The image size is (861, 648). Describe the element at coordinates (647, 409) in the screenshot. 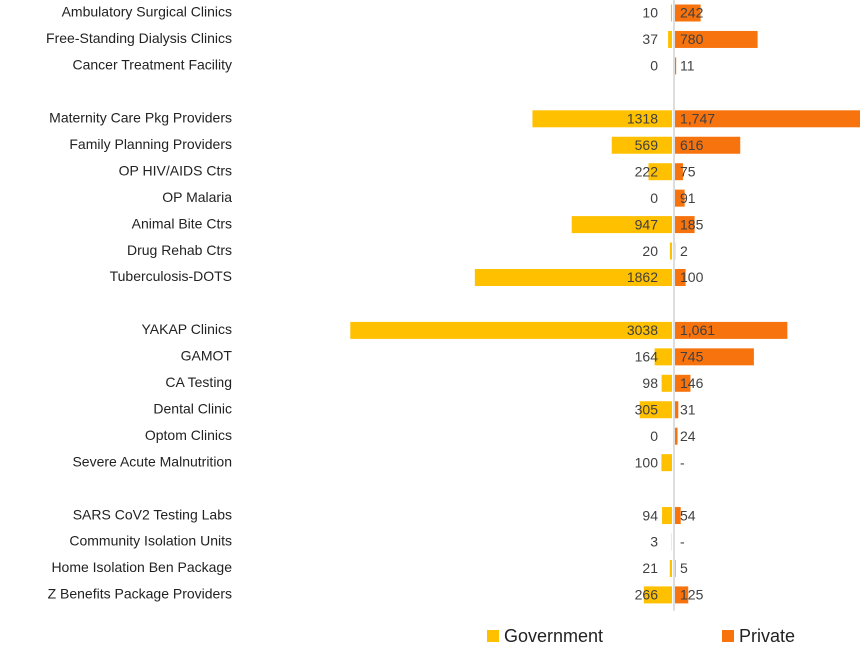

I see `value-label: 305` at that location.